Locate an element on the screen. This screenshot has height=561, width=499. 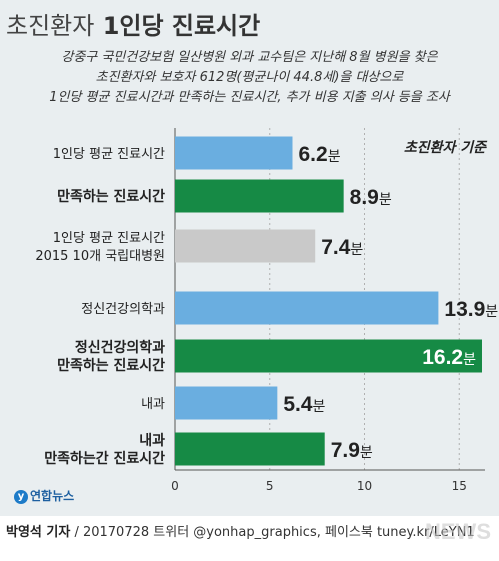
subtitle-line-1: 강중구 국민건강보험 일산병원 외과 교수팀은 지난해 8월 병원을 찾은 is located at coordinates (249, 57).